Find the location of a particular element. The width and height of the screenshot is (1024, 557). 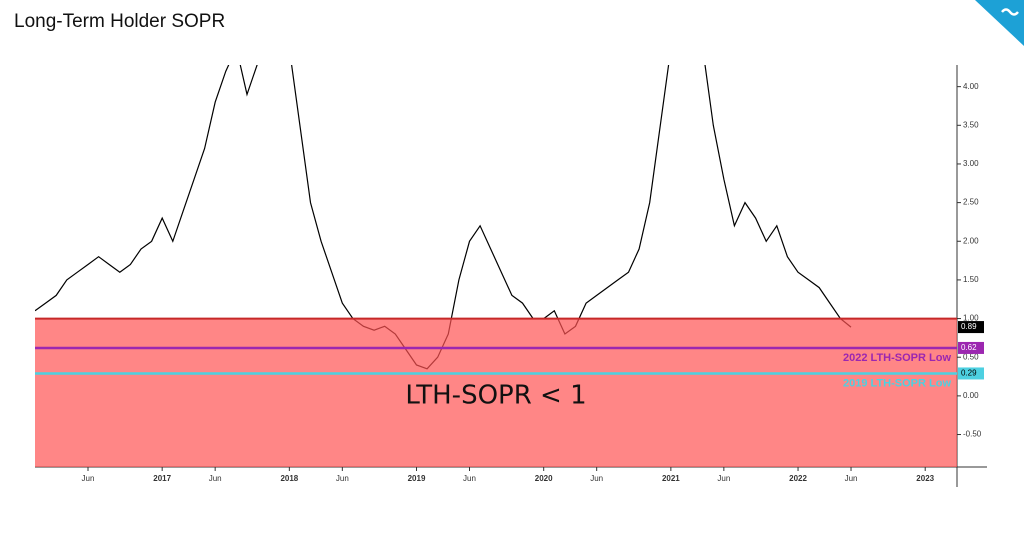

y-tick-label: 1.00 is located at coordinates (971, 318).